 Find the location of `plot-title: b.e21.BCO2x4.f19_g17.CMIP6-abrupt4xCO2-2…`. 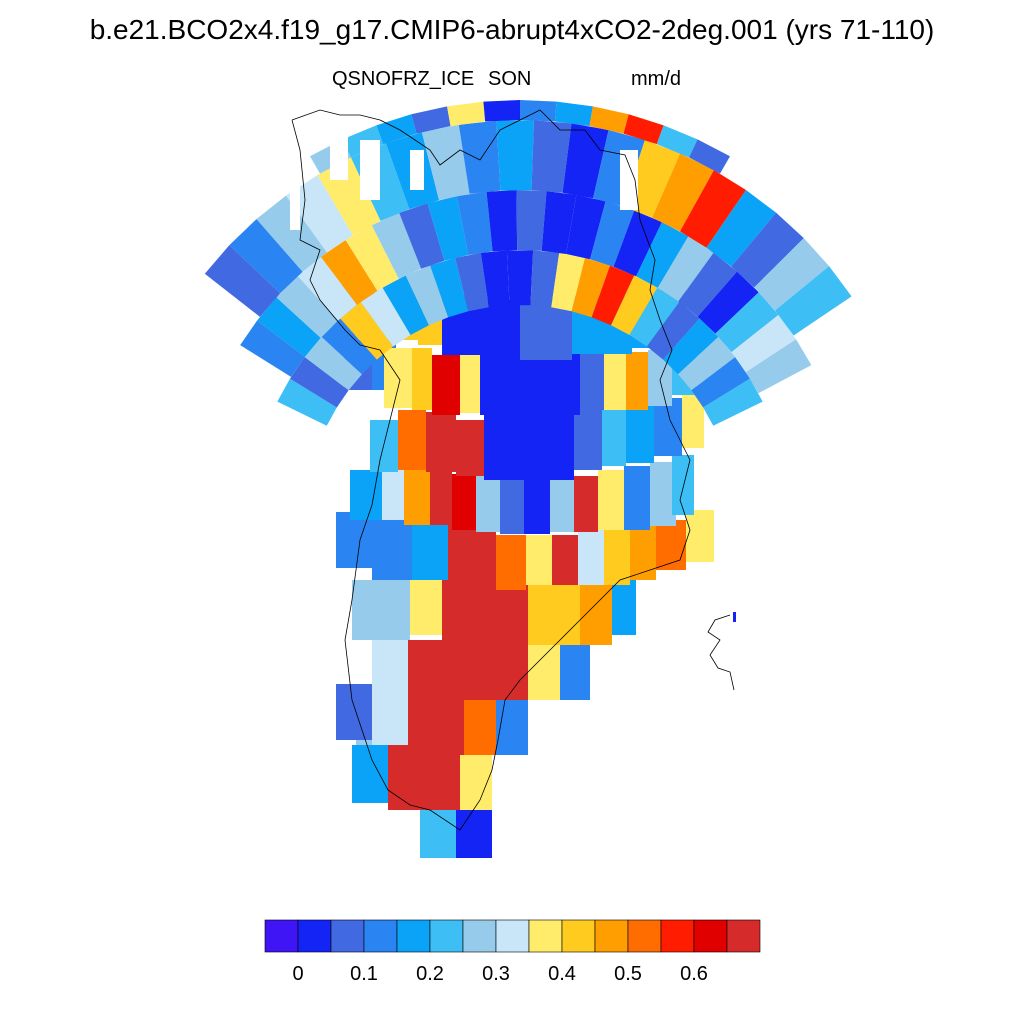

plot-title: b.e21.BCO2x4.f19_g17.CMIP6-abrupt4xCO2-2… is located at coordinates (512, 29).